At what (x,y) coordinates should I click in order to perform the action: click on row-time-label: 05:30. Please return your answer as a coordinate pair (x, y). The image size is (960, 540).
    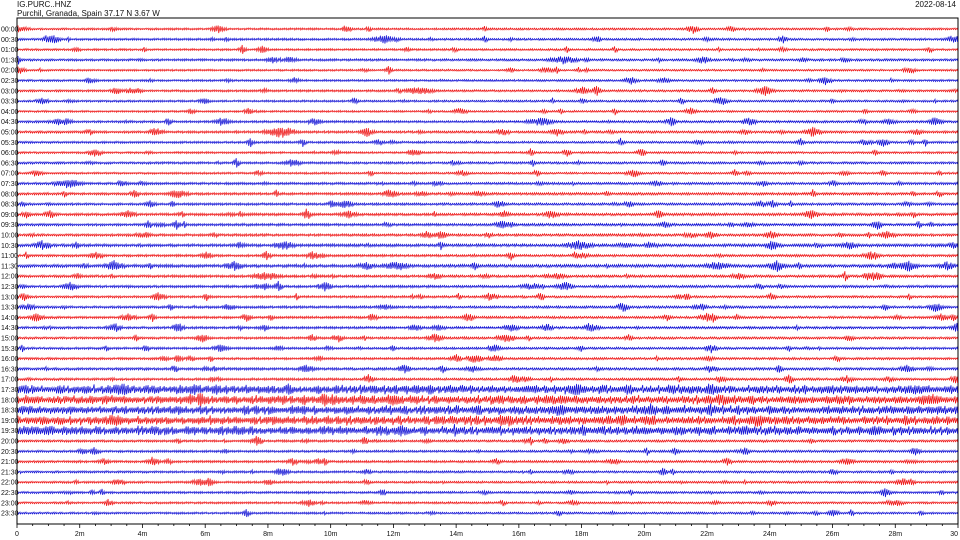
    Looking at the image, I should click on (10, 143).